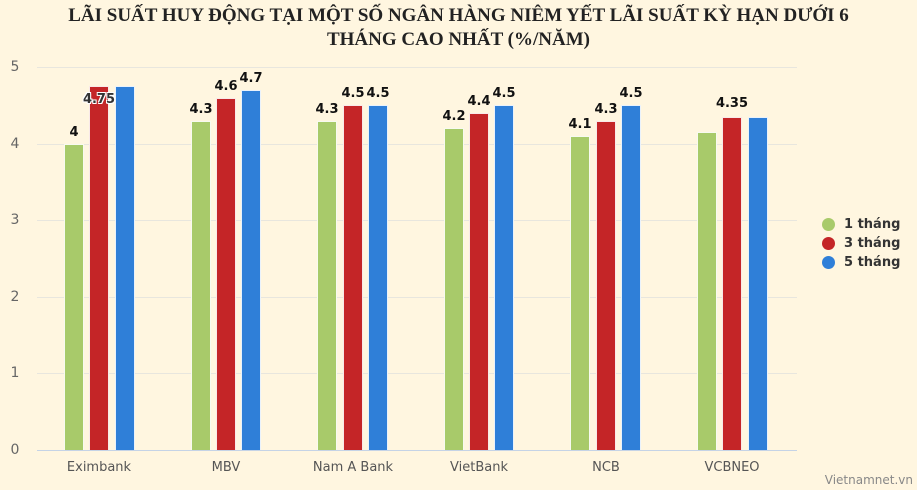  I want to click on legend: 1 tháng 3 tháng 5 tháng, so click(861, 243).